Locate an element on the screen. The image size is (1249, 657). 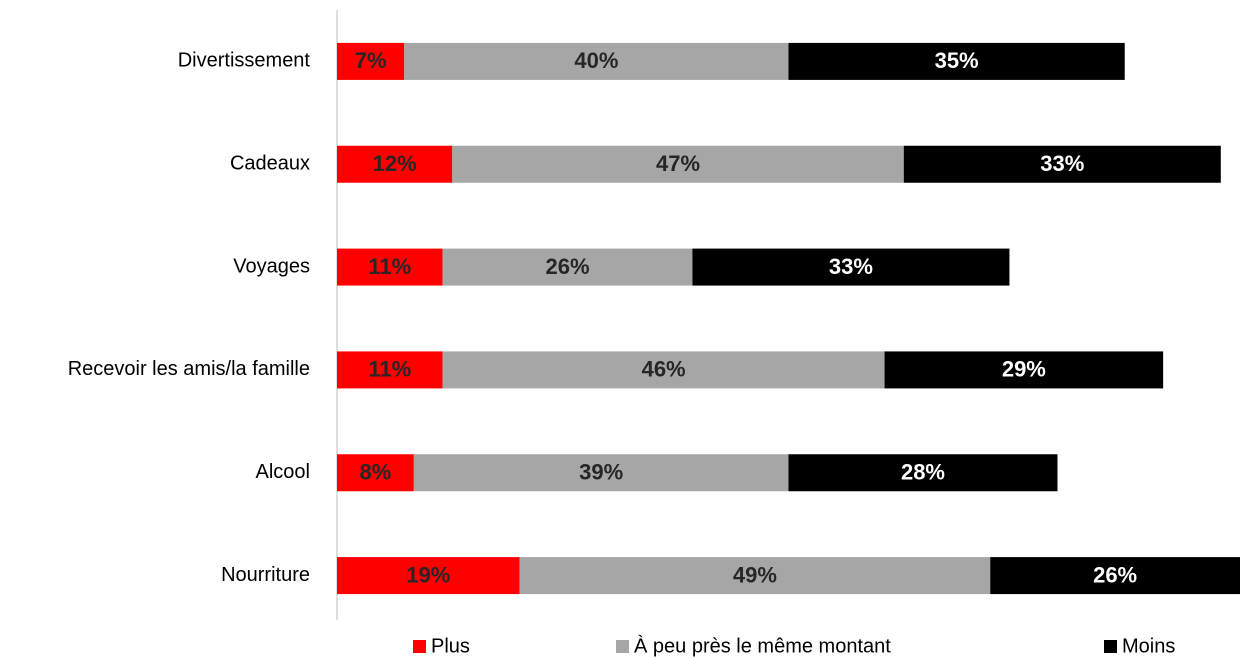
data-label: 39% is located at coordinates (601, 472).